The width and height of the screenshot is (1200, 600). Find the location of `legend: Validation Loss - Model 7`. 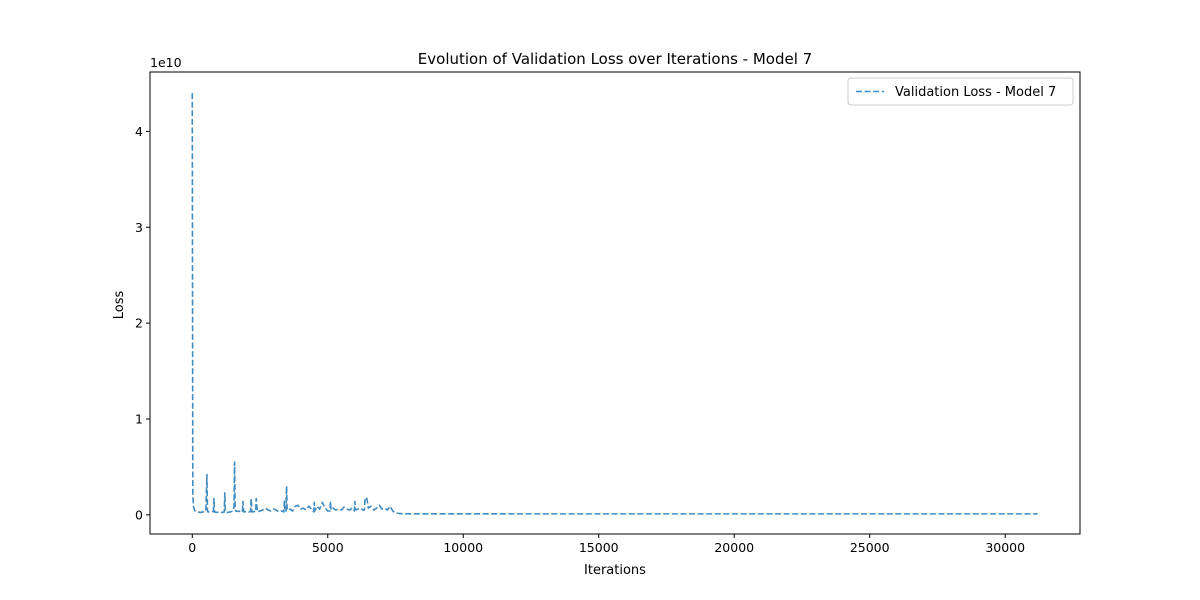

legend: Validation Loss - Model 7 is located at coordinates (960, 91).